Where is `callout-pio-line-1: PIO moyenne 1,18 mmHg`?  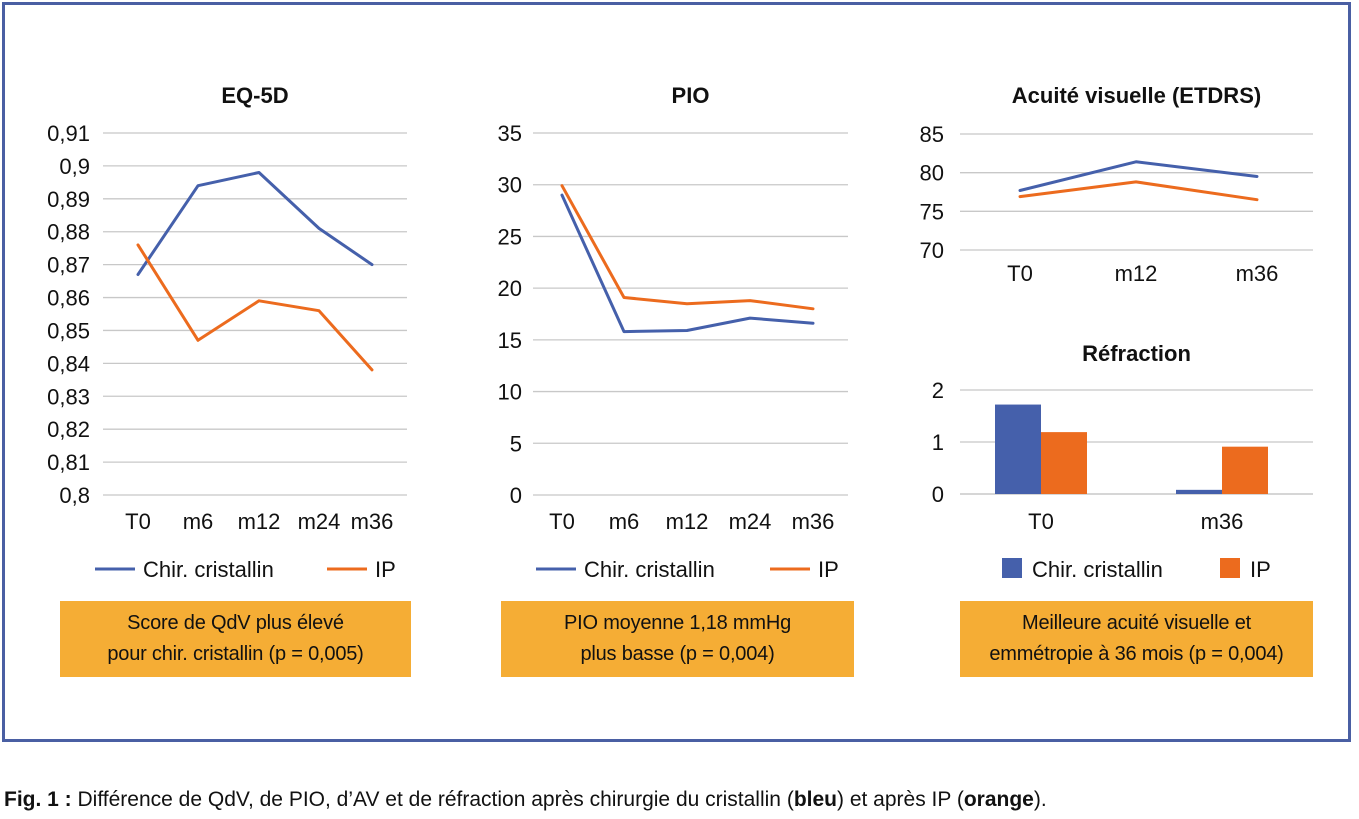
callout-pio-line-1: PIO moyenne 1,18 mmHg is located at coordinates (677, 623).